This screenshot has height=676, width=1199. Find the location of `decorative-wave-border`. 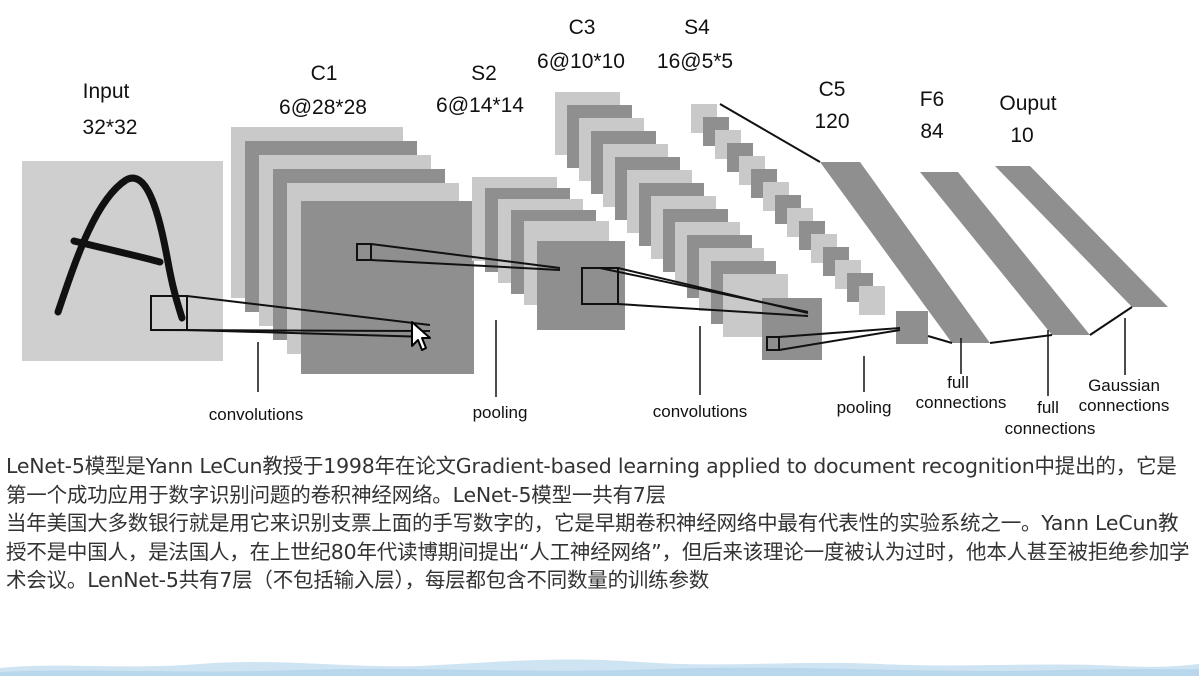

decorative-wave-border is located at coordinates (599, 667).